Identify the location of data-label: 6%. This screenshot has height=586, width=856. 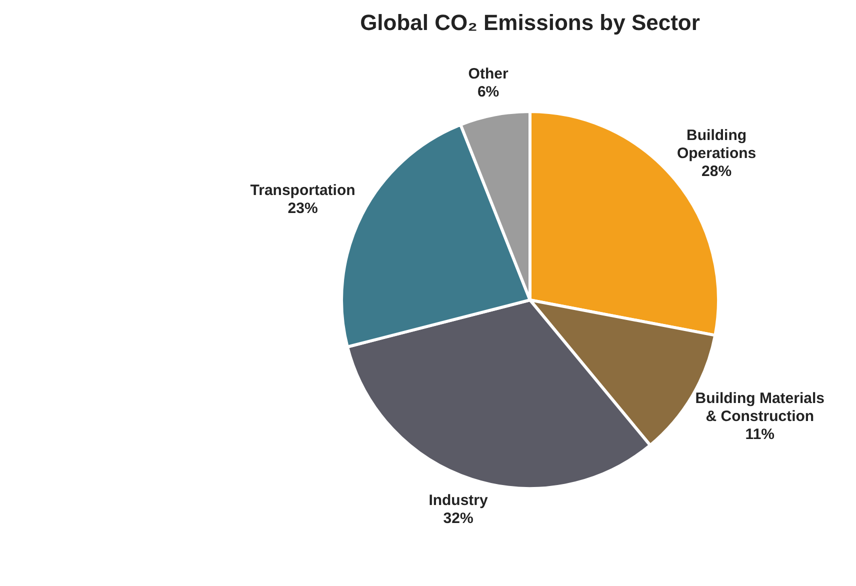
(488, 92).